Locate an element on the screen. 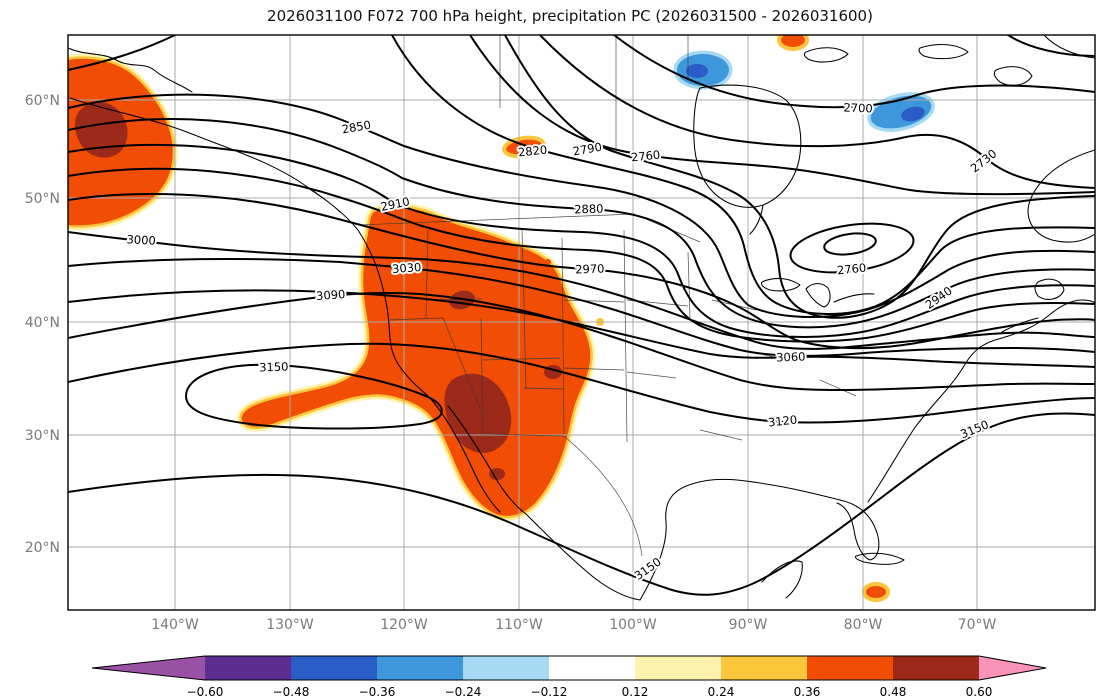 Image resolution: width=1105 pixels, height=698 pixels. lon-tick-label: 90°W is located at coordinates (748, 625).